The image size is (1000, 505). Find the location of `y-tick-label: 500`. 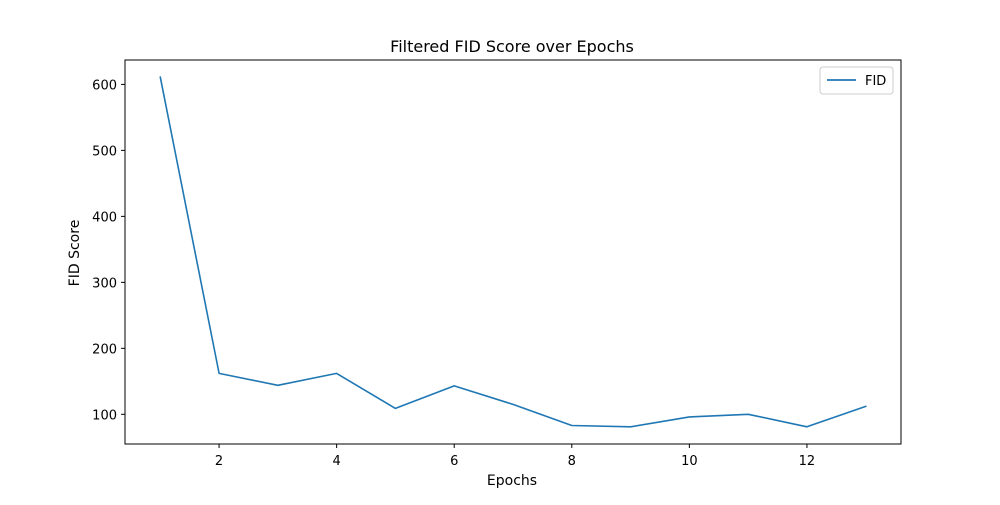

y-tick-label: 500 is located at coordinates (104, 151).